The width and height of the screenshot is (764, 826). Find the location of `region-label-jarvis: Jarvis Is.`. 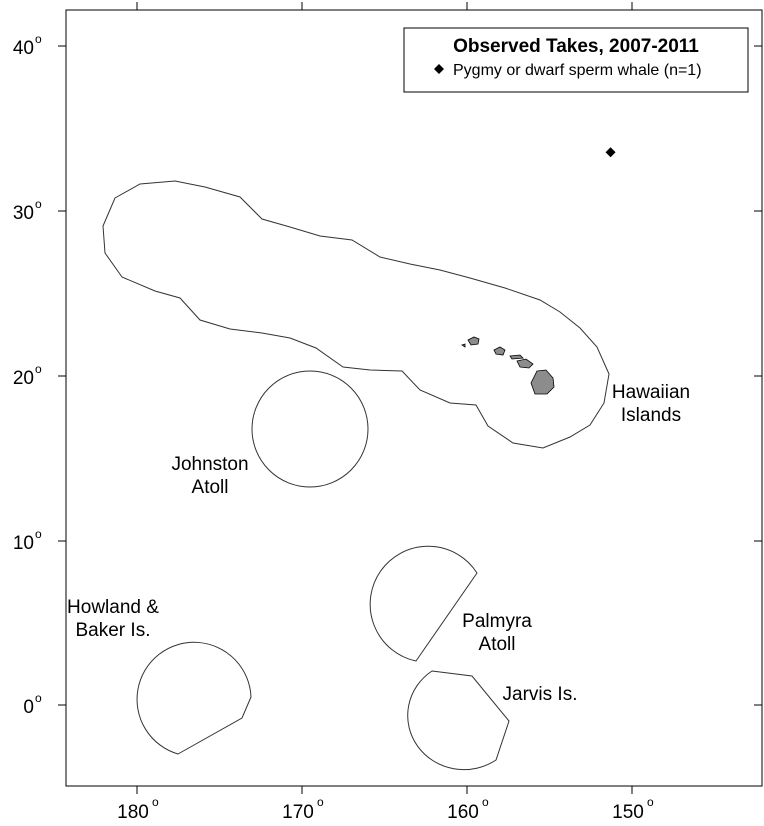

region-label-jarvis: Jarvis Is. is located at coordinates (540, 694).